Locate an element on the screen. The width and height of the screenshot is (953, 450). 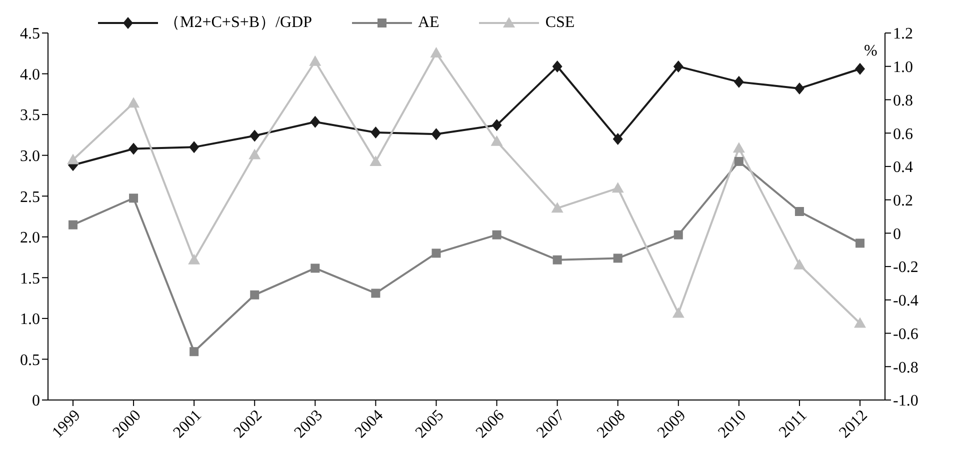
legend-label: CSE is located at coordinates (560, 23).